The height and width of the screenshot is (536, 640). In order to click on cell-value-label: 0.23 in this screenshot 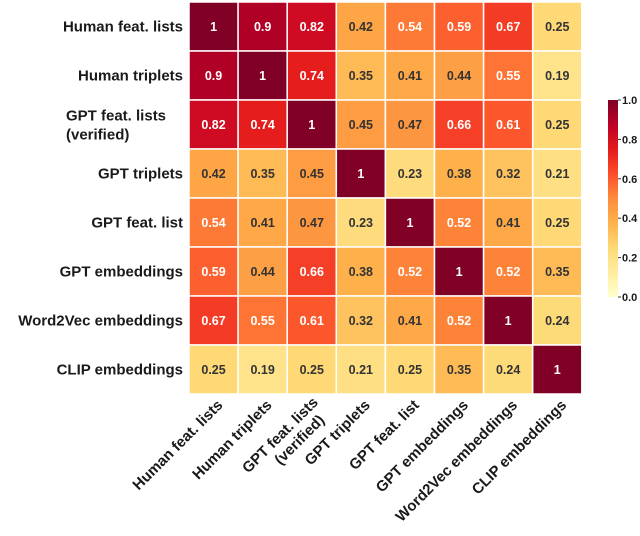, I will do `click(361, 223)`.